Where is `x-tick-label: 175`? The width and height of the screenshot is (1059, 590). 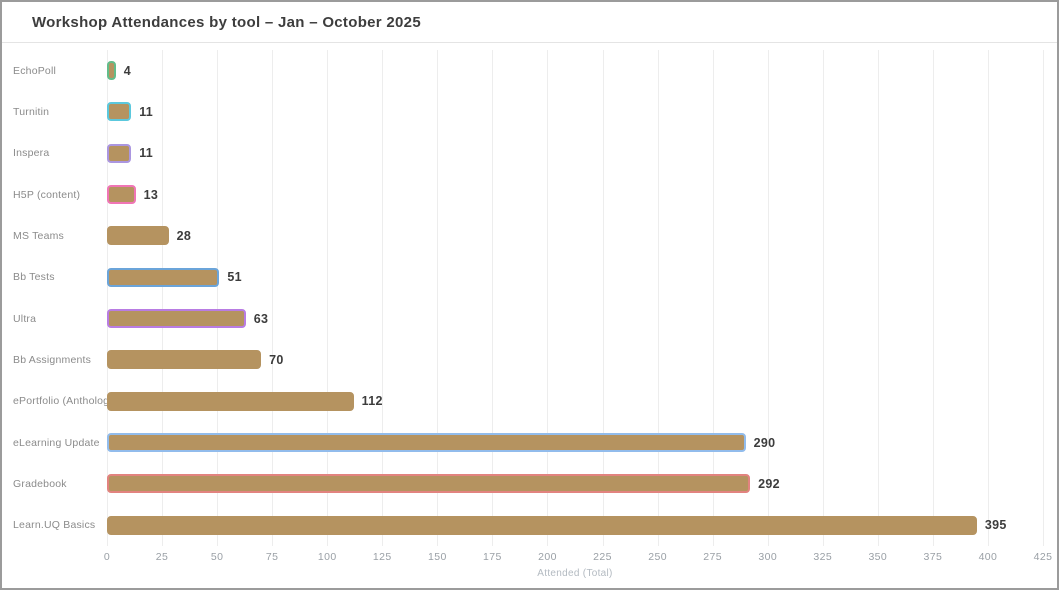
x-tick-label: 175 is located at coordinates (492, 557).